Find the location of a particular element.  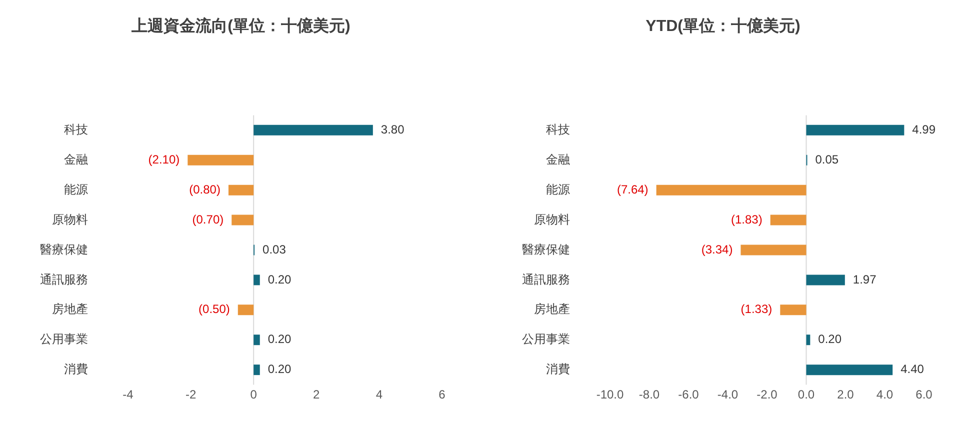

x-tick-label: -8.0 is located at coordinates (649, 394).